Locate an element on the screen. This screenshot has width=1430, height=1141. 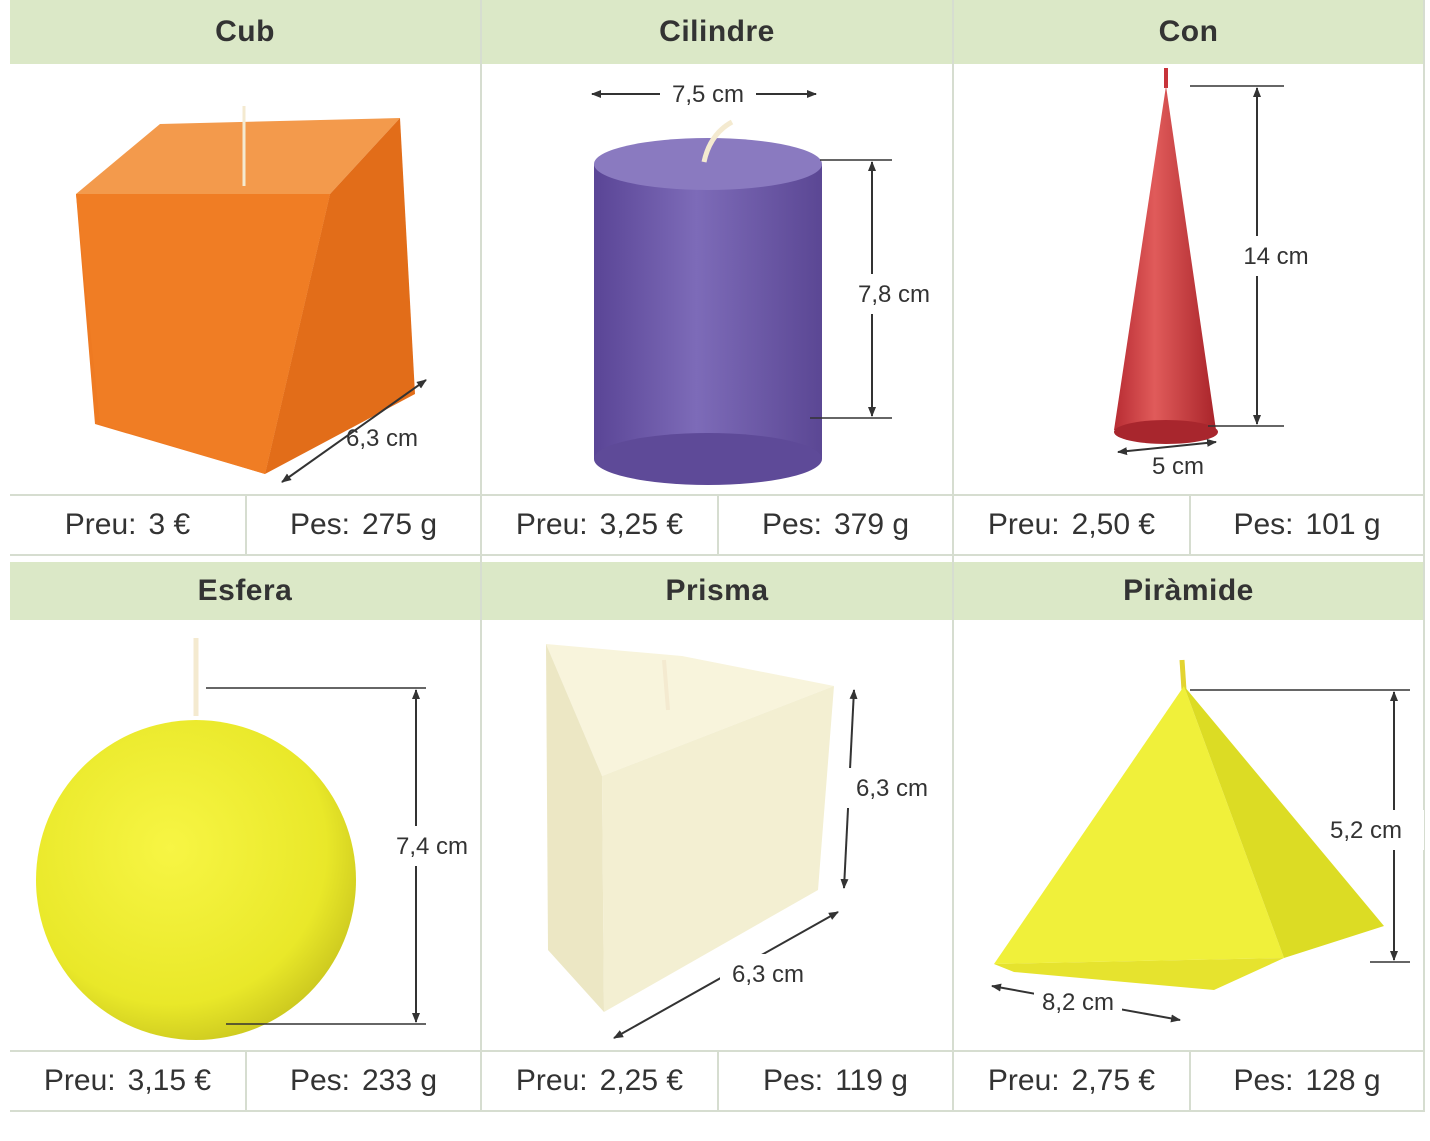
prism-candle-illustration: 6,3 cm 6,3 cm is located at coordinates (737, 841).